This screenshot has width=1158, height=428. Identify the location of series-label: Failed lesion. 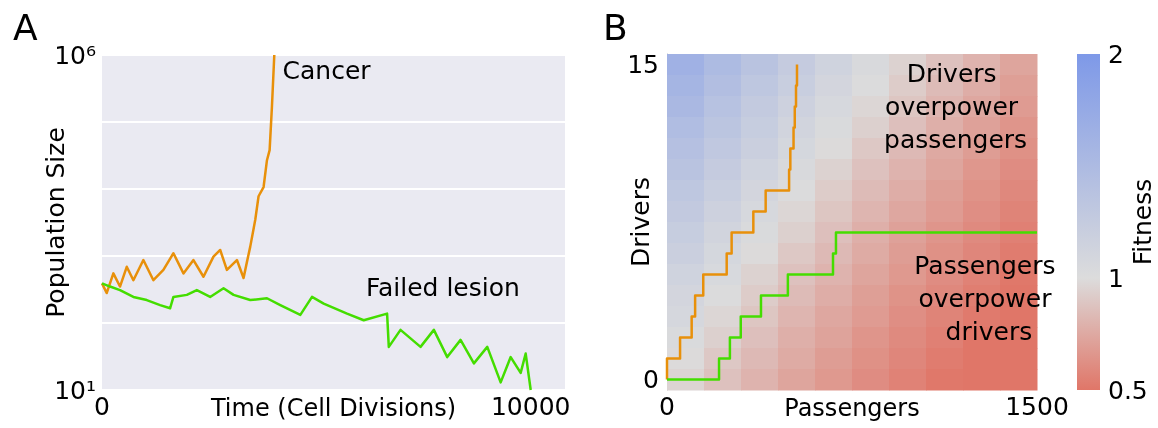
(442, 288).